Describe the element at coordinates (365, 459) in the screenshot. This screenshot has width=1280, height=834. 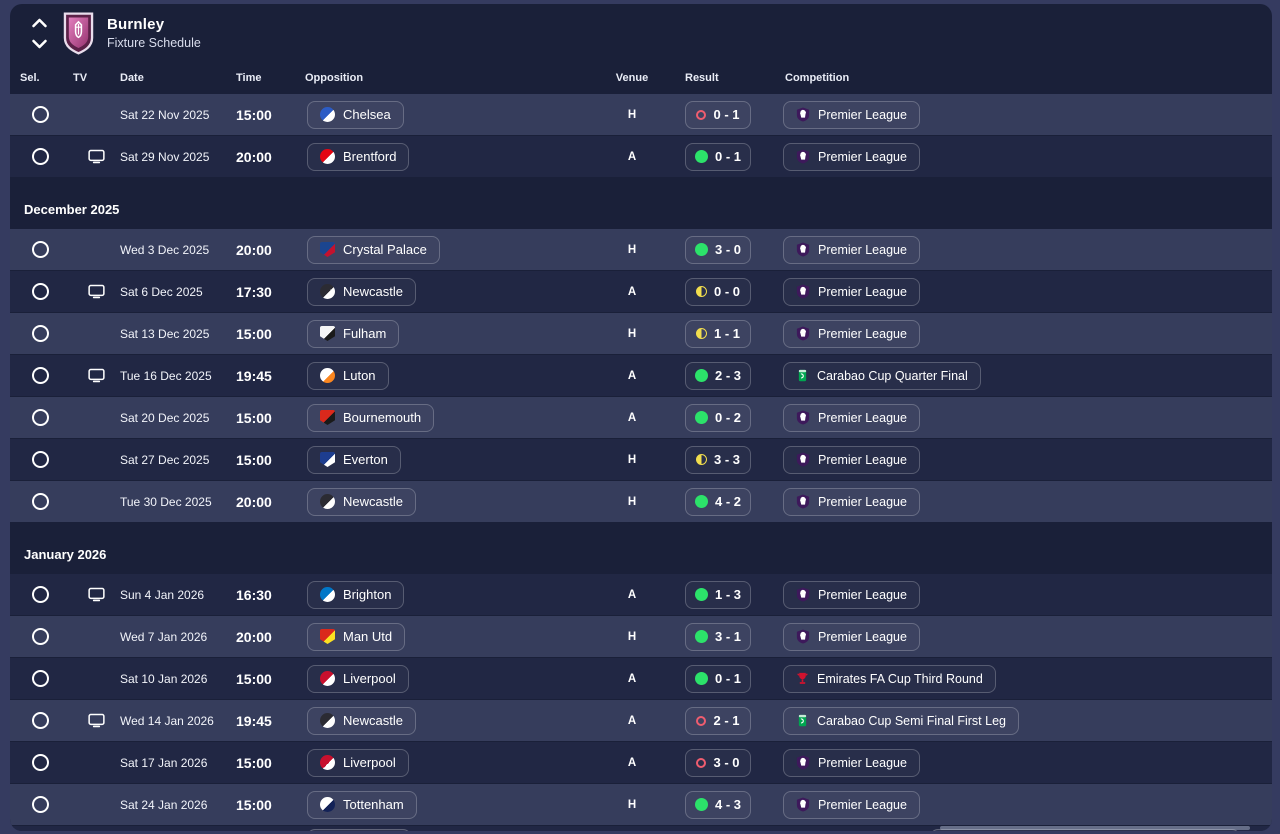
I see `opposition-name: Everton` at that location.